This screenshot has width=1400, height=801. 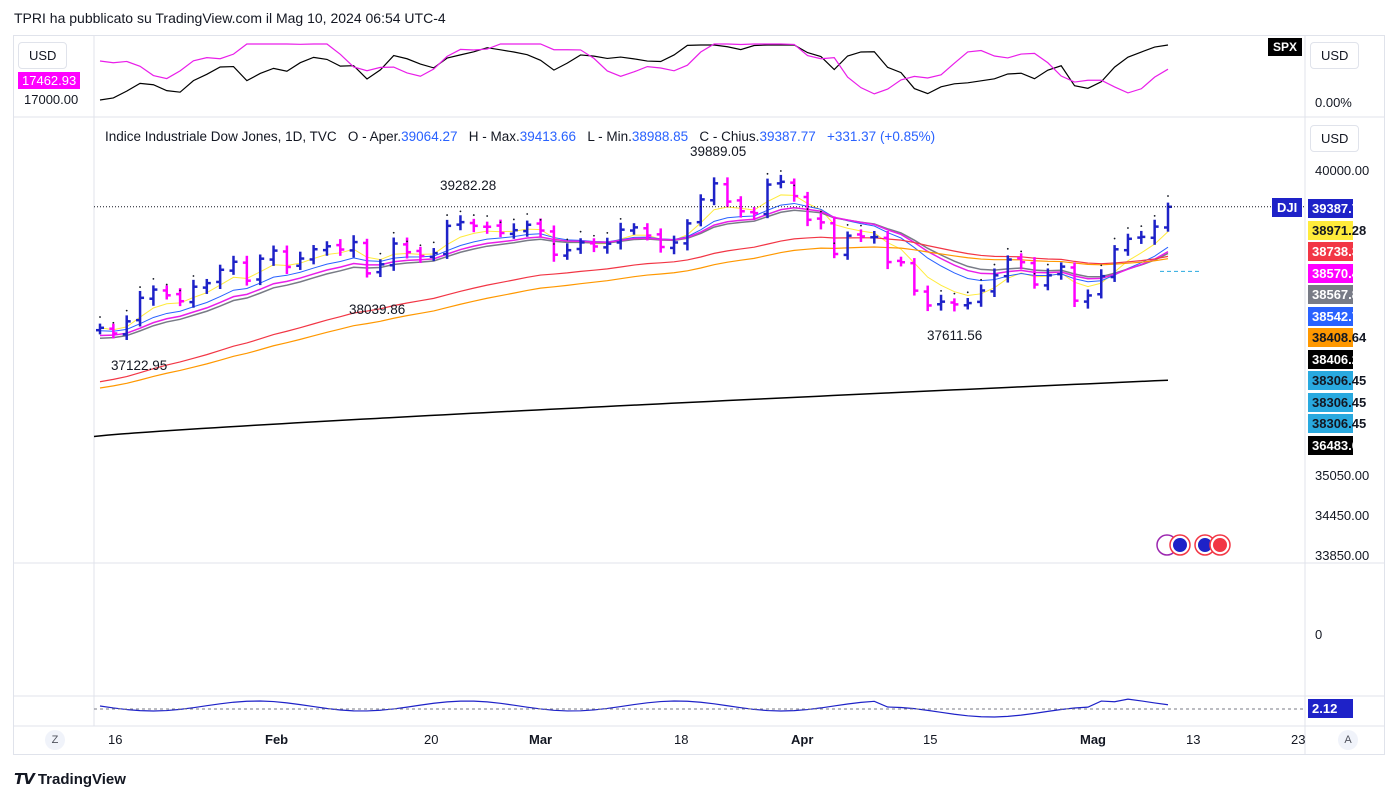 What do you see at coordinates (1337, 294) in the screenshot?
I see `price-tag: 38567.86` at bounding box center [1337, 294].